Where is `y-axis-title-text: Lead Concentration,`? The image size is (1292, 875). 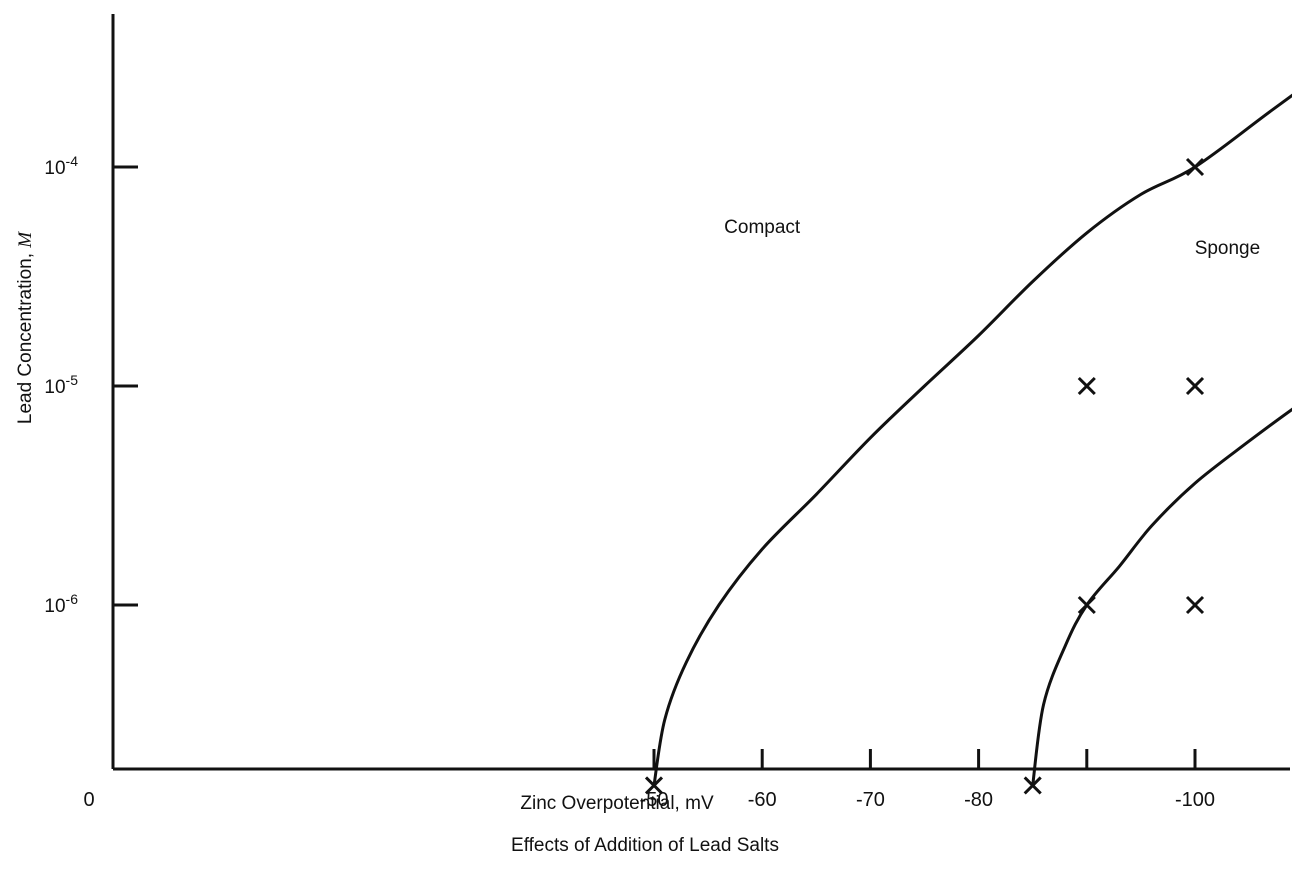 y-axis-title-text: Lead Concentration, is located at coordinates (25, 338).